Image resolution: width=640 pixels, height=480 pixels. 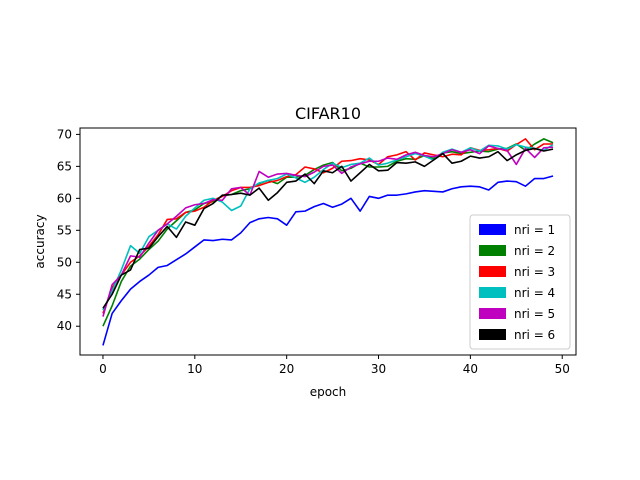 I want to click on y-tick-label: 40, so click(x=64, y=326).